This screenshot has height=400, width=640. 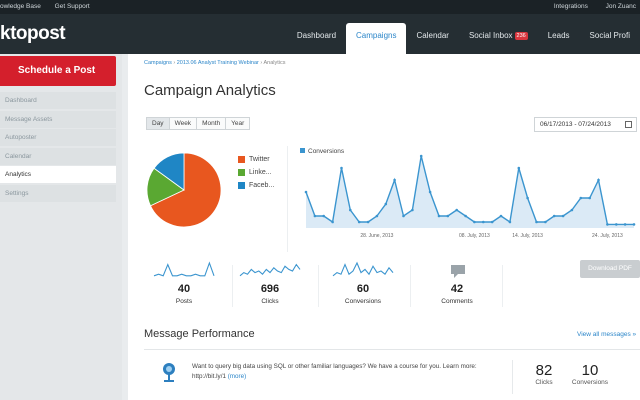 I want to click on range-month-button: Month, so click(x=211, y=123).